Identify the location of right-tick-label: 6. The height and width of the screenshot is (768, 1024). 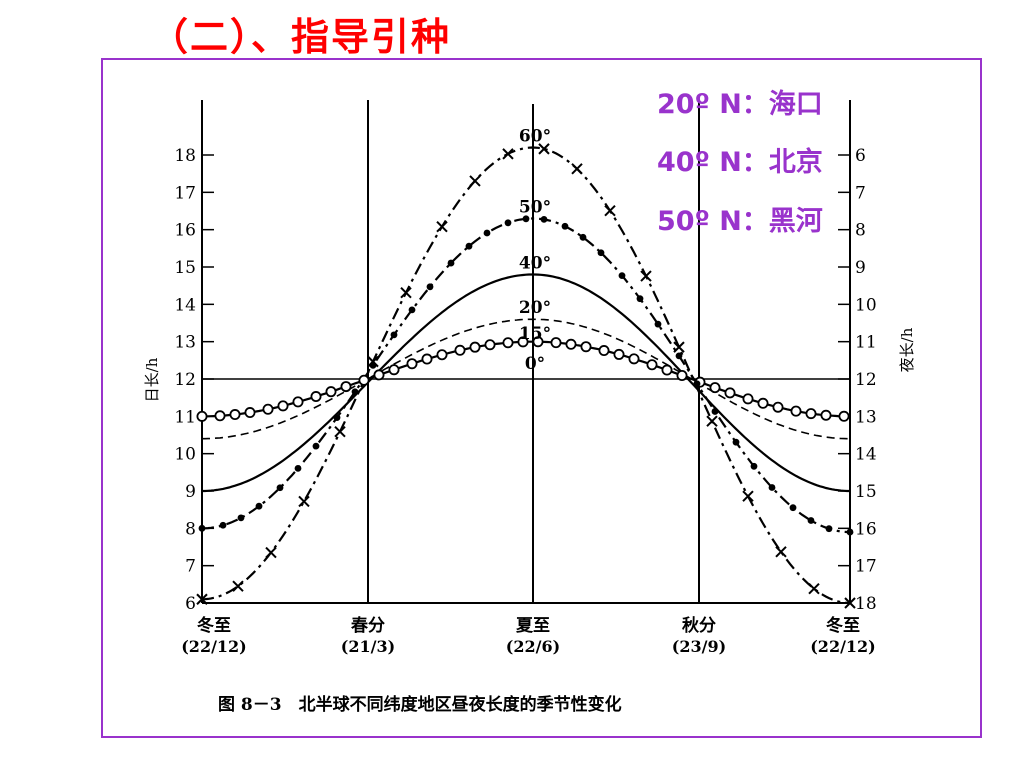
(860, 156).